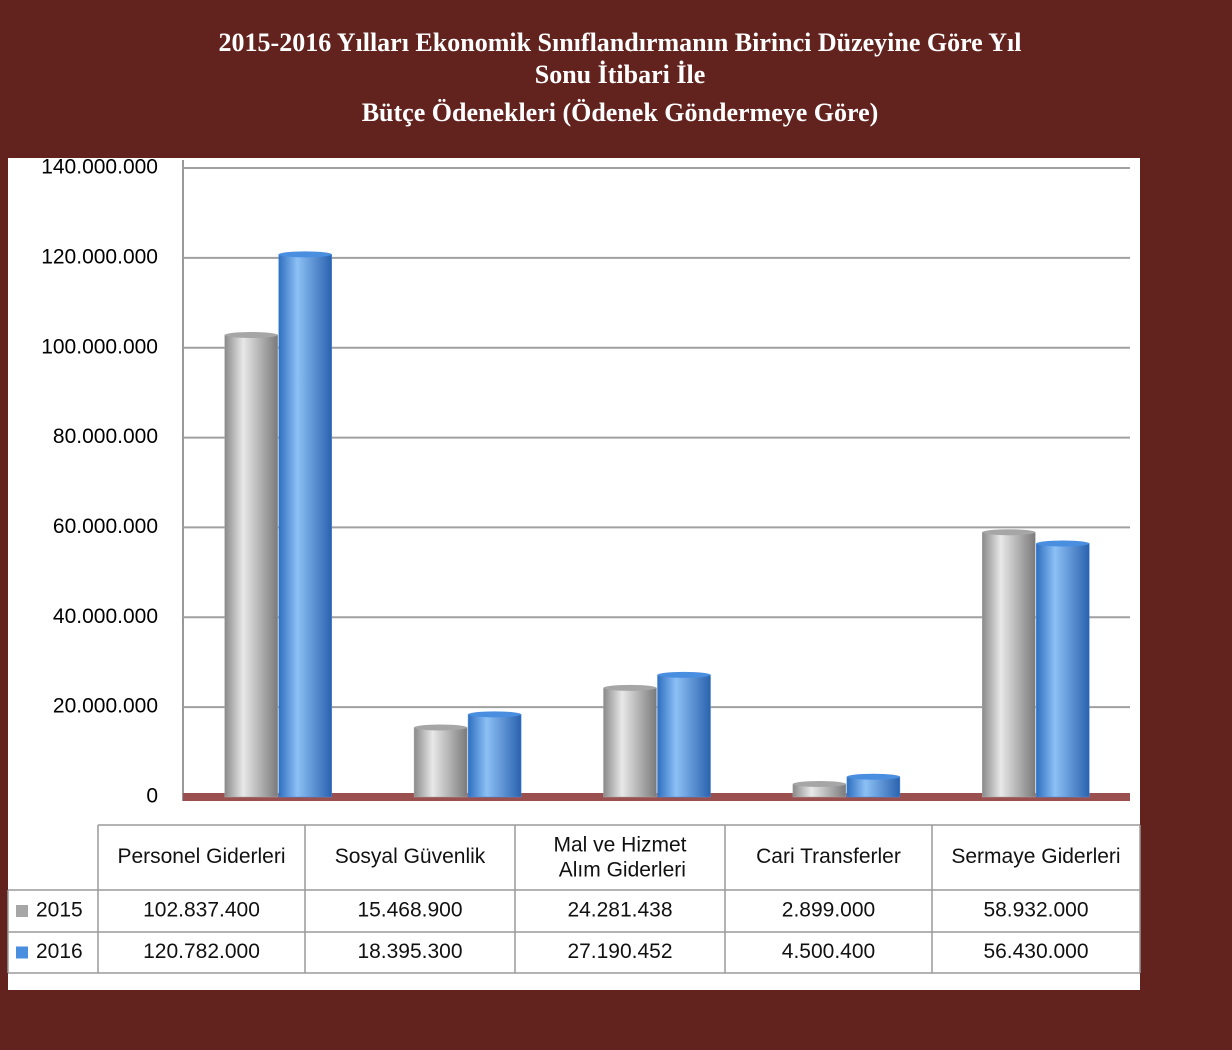 The image size is (1232, 1050). Describe the element at coordinates (1035, 856) in the screenshot. I see `category-label: Sermaye Giderleri` at that location.